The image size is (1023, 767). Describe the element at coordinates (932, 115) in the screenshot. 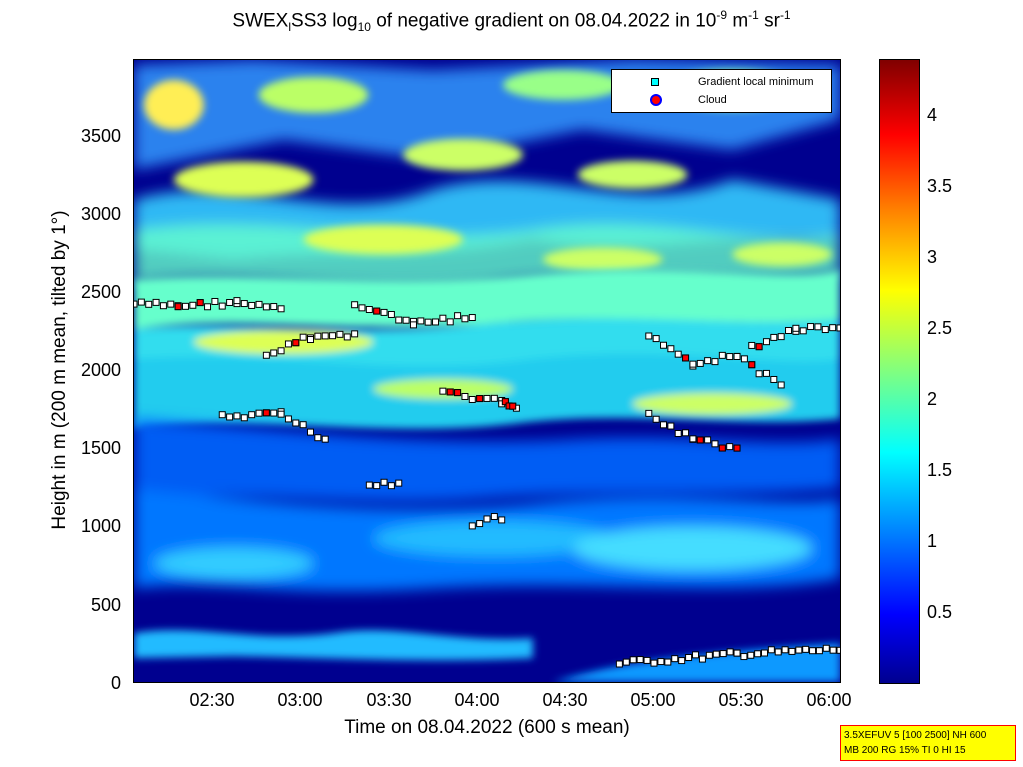

I see `colorbar-tick-label: 4` at that location.